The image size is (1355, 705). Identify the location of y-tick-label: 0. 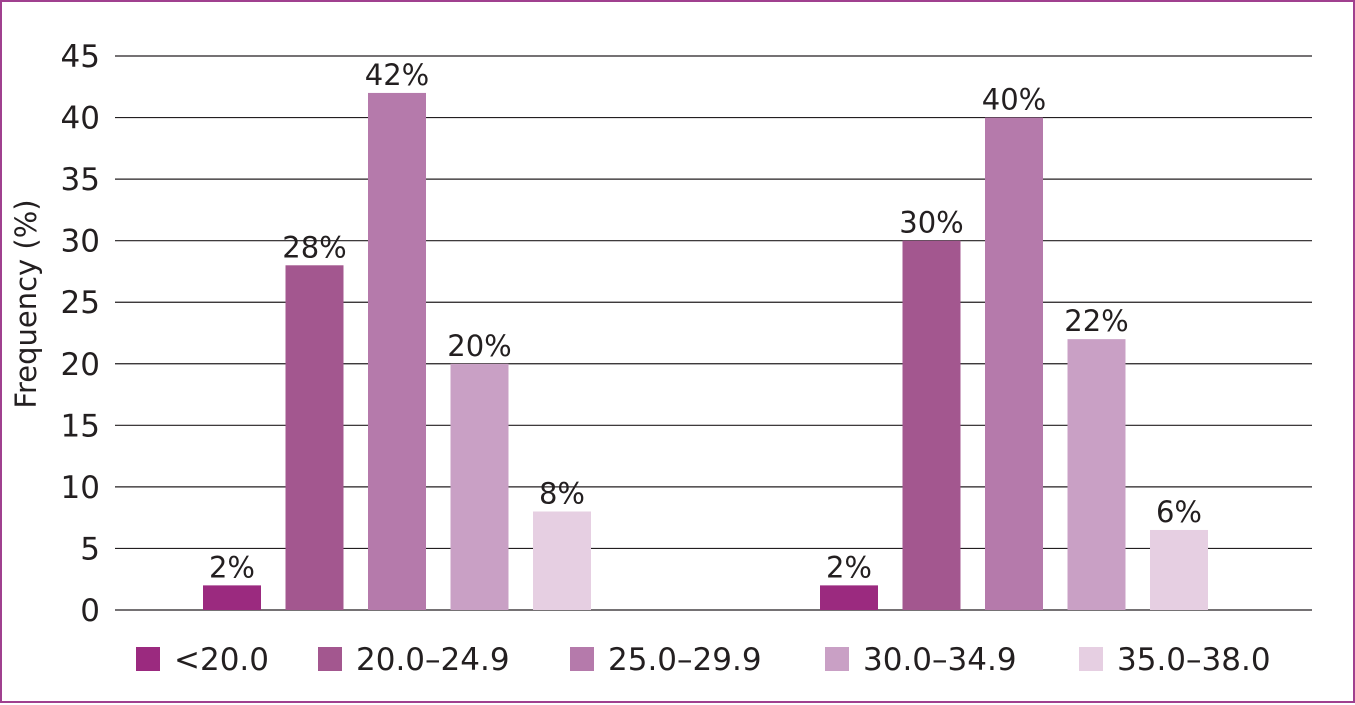
(90, 611).